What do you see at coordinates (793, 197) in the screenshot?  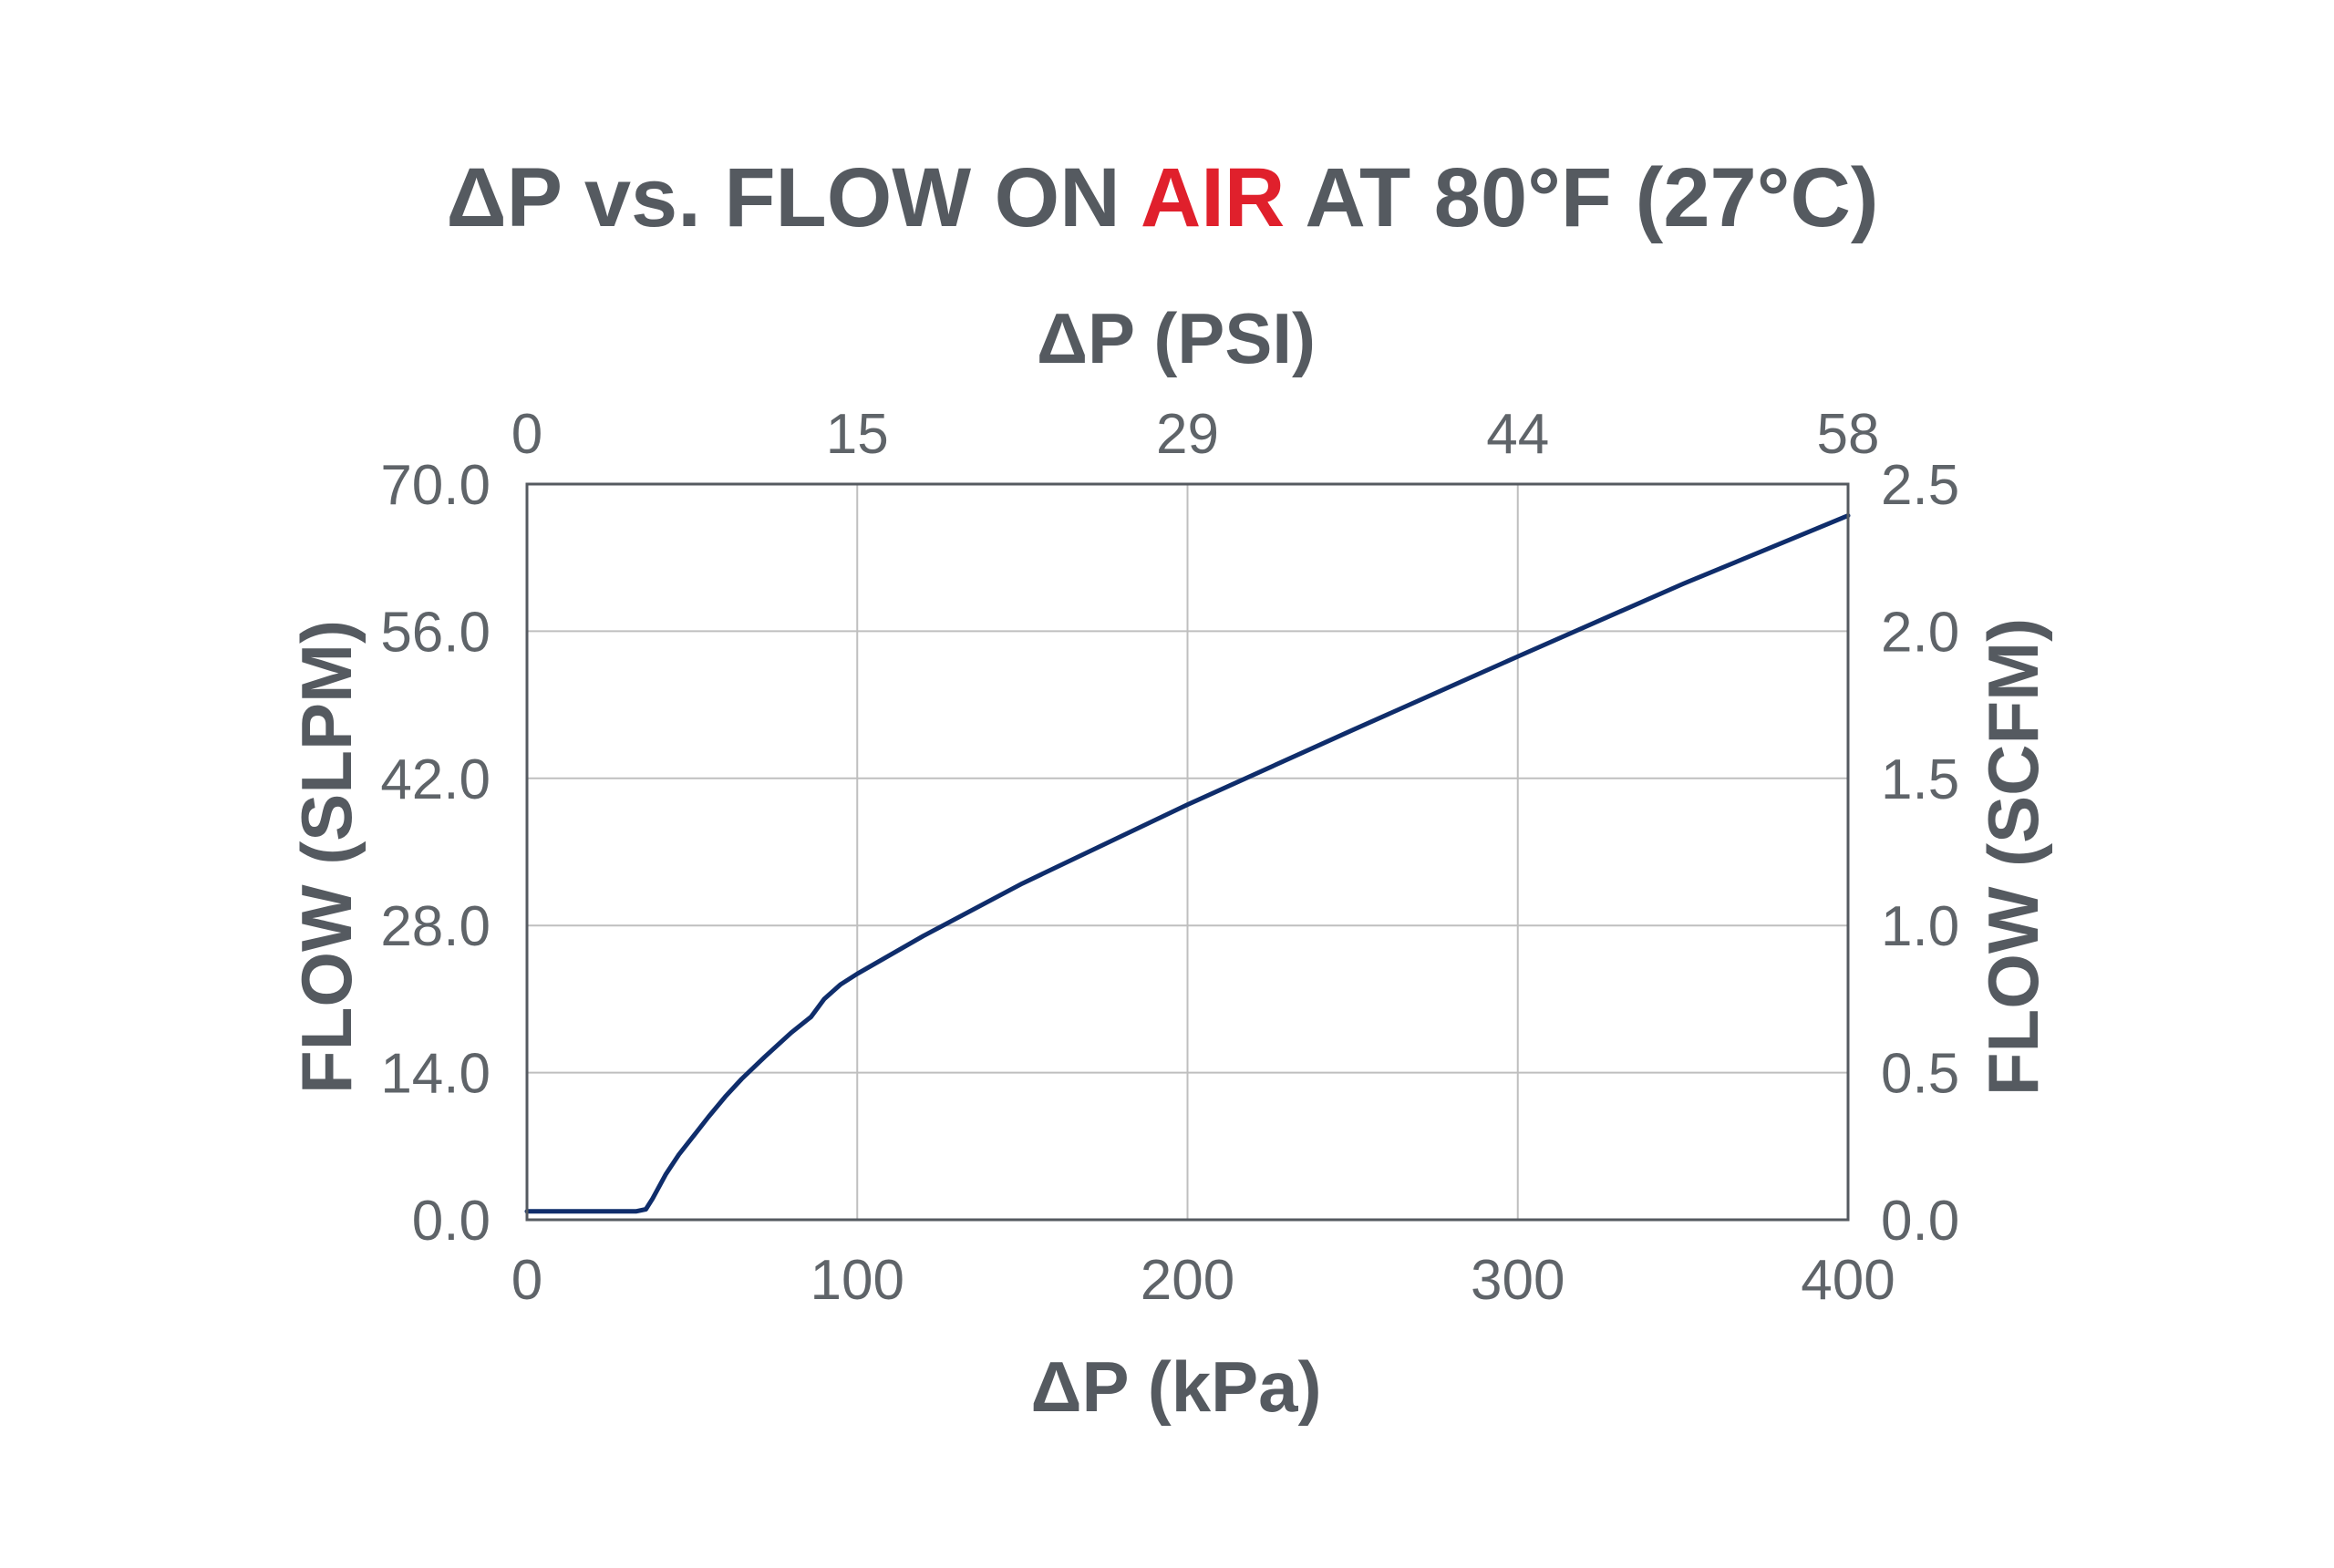 I see `chart-title-prefix: ΔP vs. FLOW ON` at bounding box center [793, 197].